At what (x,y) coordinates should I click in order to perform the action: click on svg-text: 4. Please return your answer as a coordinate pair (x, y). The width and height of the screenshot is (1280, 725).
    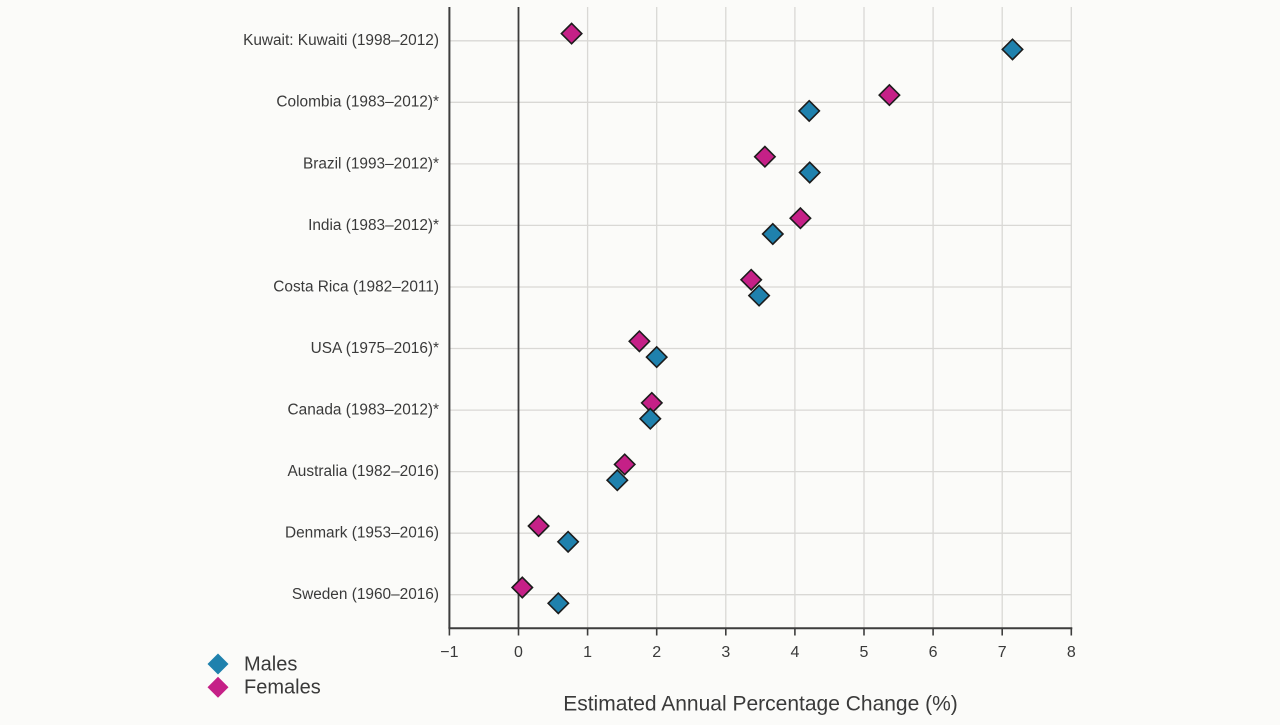
    Looking at the image, I should click on (794, 652).